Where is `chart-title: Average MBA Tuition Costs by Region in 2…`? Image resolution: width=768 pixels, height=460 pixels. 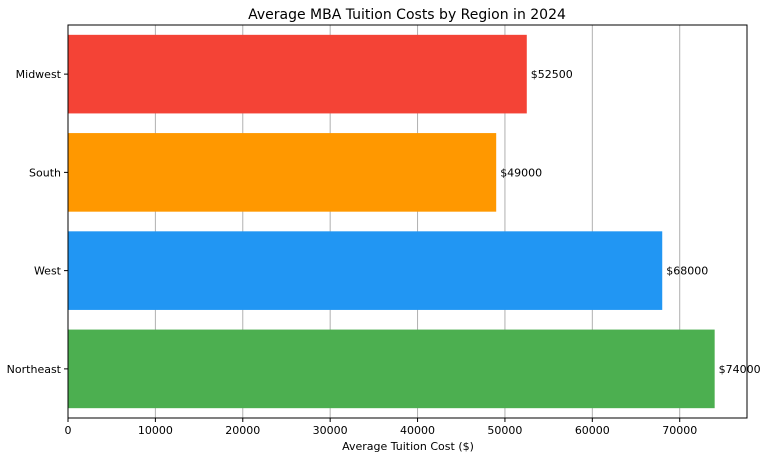
chart-title: Average MBA Tuition Costs by Region in 2… is located at coordinates (407, 15).